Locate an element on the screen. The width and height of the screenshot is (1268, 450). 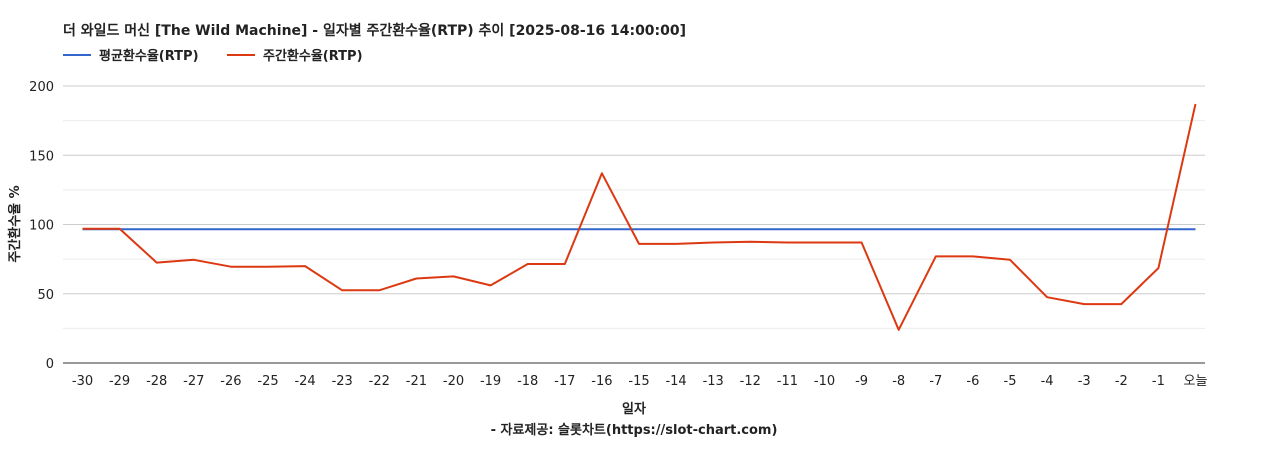
x-tick-label: -14 is located at coordinates (675, 381).